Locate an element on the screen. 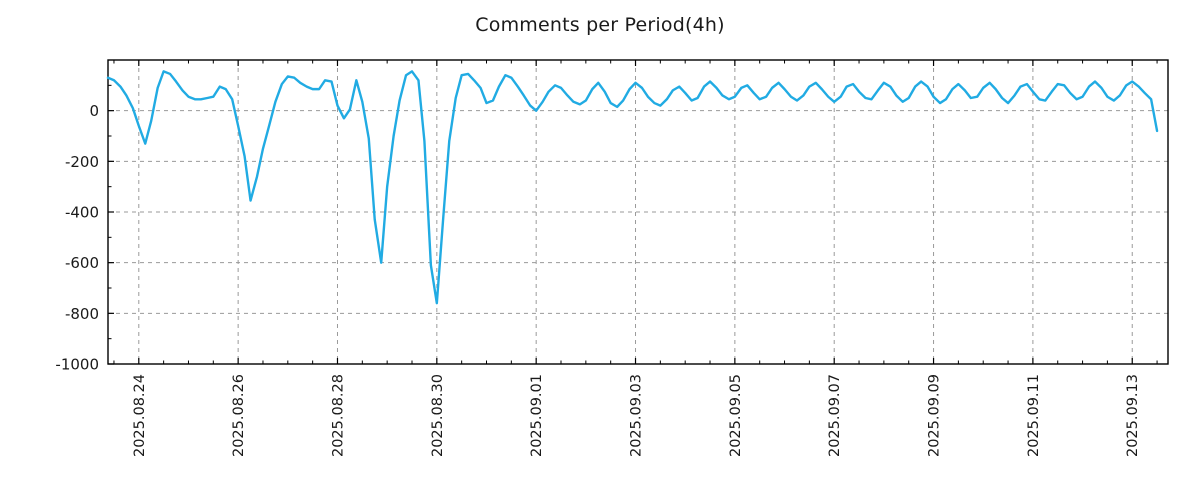  x-tick-label: 2025.09.01 is located at coordinates (537, 415).